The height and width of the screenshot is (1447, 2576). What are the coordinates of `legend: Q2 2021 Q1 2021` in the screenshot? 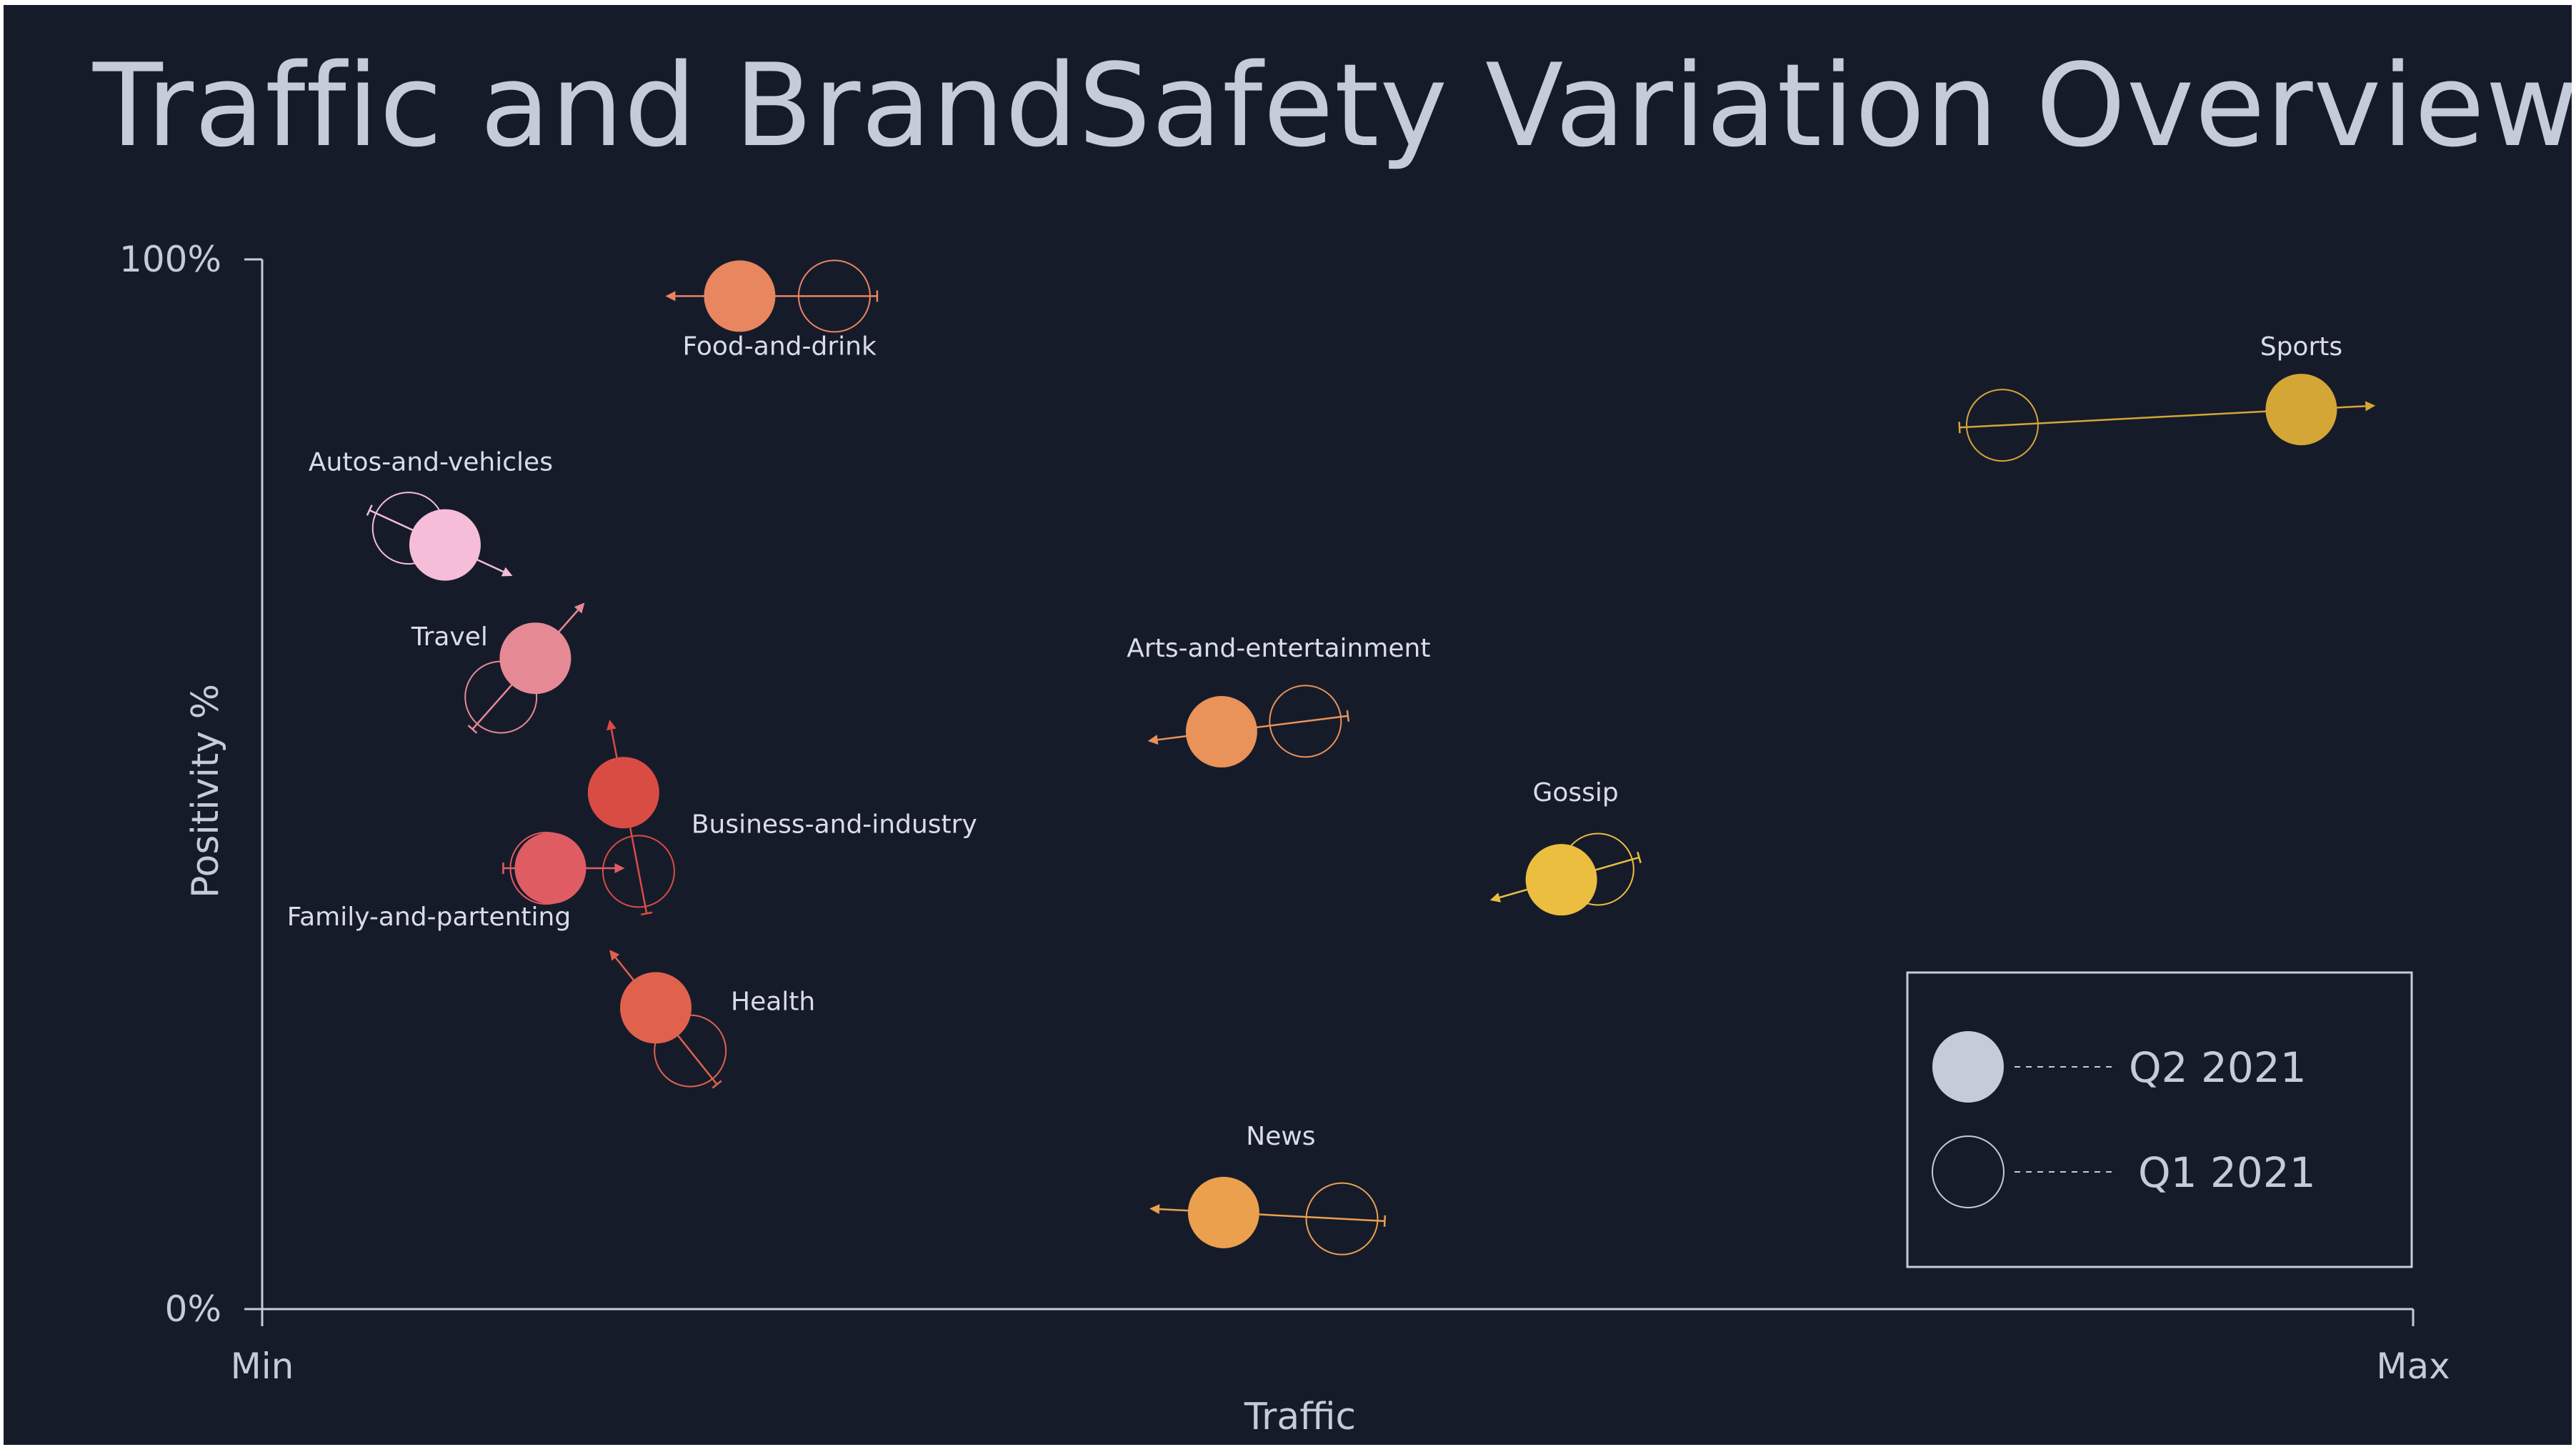 It's located at (2159, 1119).